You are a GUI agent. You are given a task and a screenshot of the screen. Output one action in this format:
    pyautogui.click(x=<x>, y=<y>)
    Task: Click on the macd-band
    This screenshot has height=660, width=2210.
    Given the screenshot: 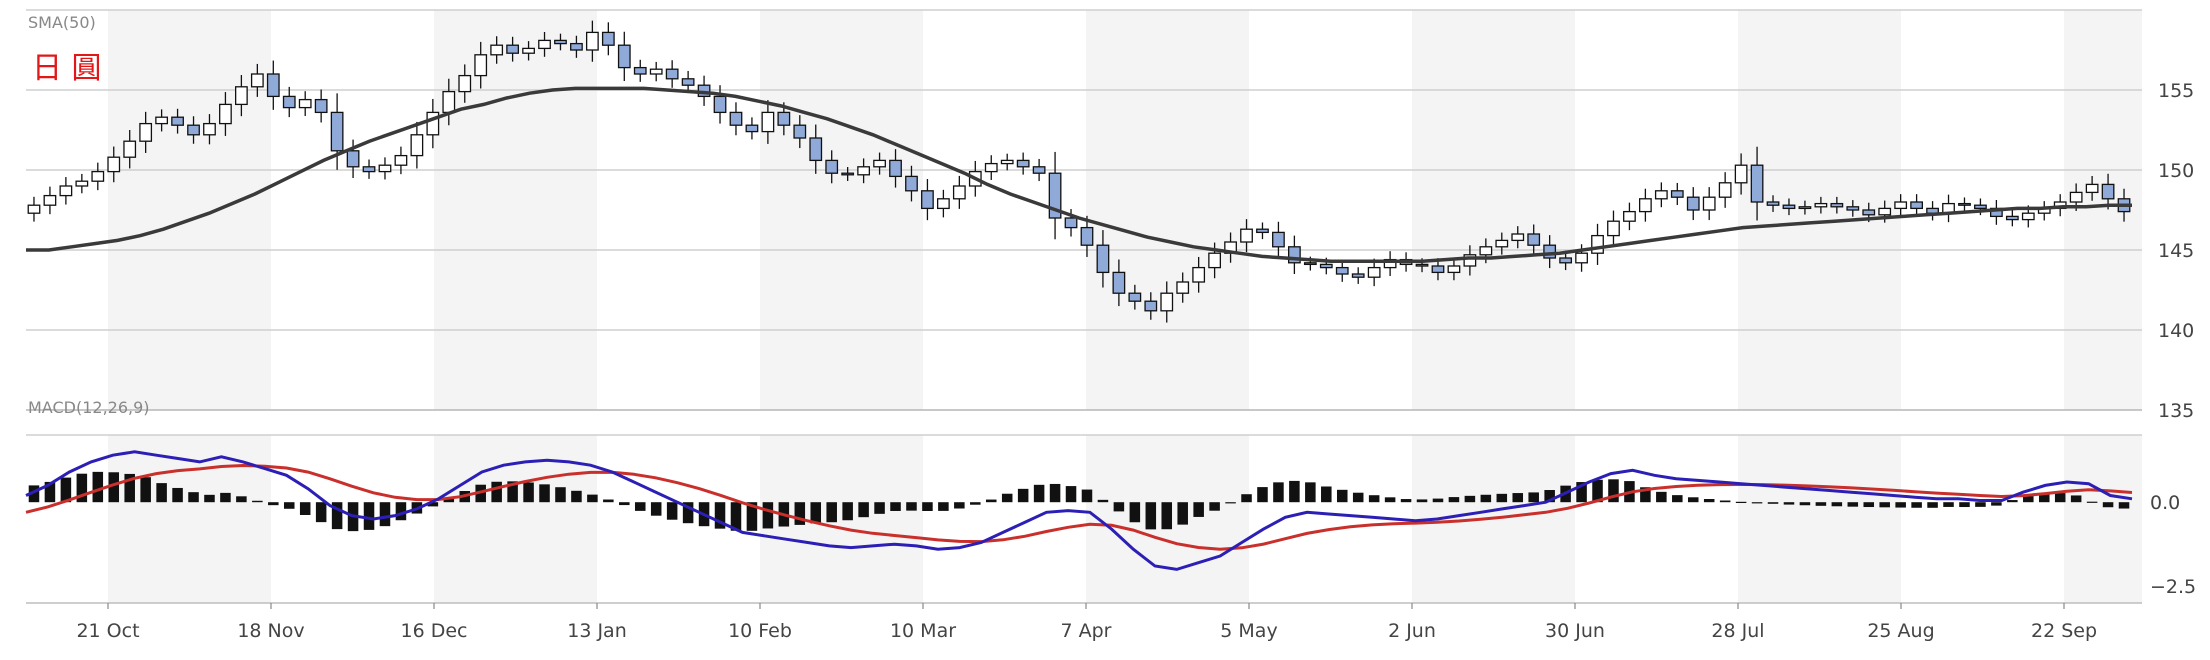 What is the action you would take?
    pyautogui.click(x=515, y=519)
    